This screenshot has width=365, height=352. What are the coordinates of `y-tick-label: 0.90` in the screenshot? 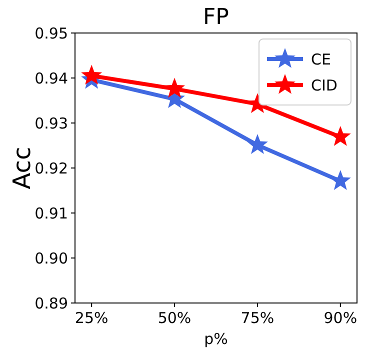 It's located at (51, 258).